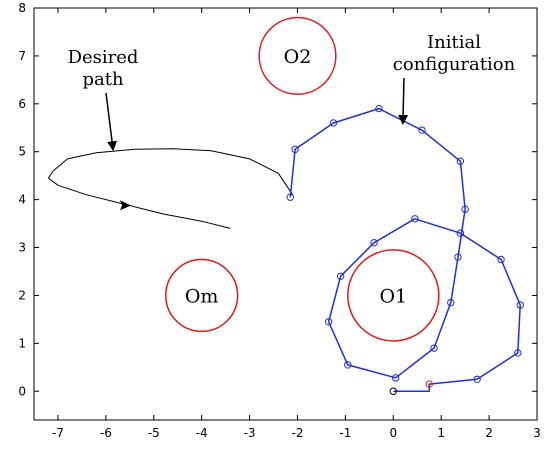 Image resolution: width=550 pixels, height=453 pixels. What do you see at coordinates (58, 433) in the screenshot?
I see `x-tick-label: -7` at bounding box center [58, 433].